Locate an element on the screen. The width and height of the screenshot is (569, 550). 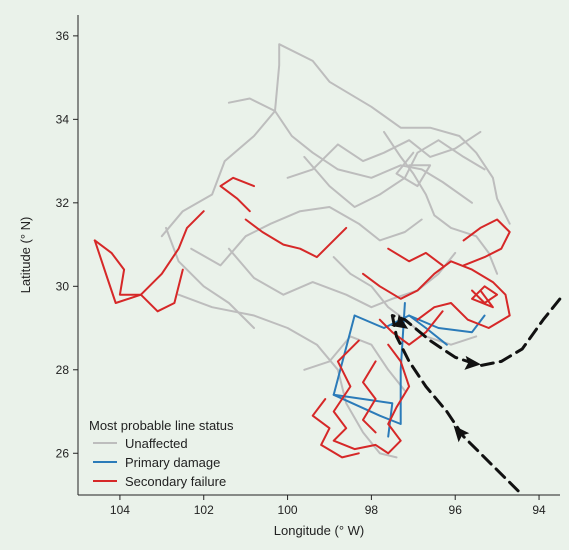
legend-label-unaffected: Unaffected is located at coordinates (156, 443).